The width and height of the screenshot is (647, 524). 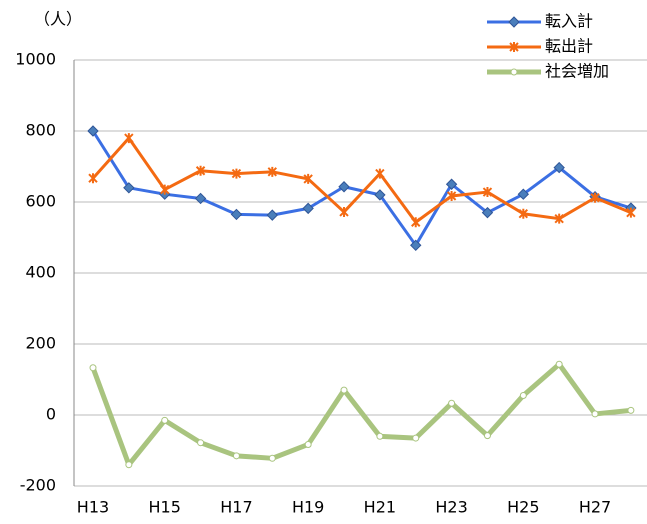 What do you see at coordinates (165, 507) in the screenshot?
I see `x-tick-label: H15` at bounding box center [165, 507].